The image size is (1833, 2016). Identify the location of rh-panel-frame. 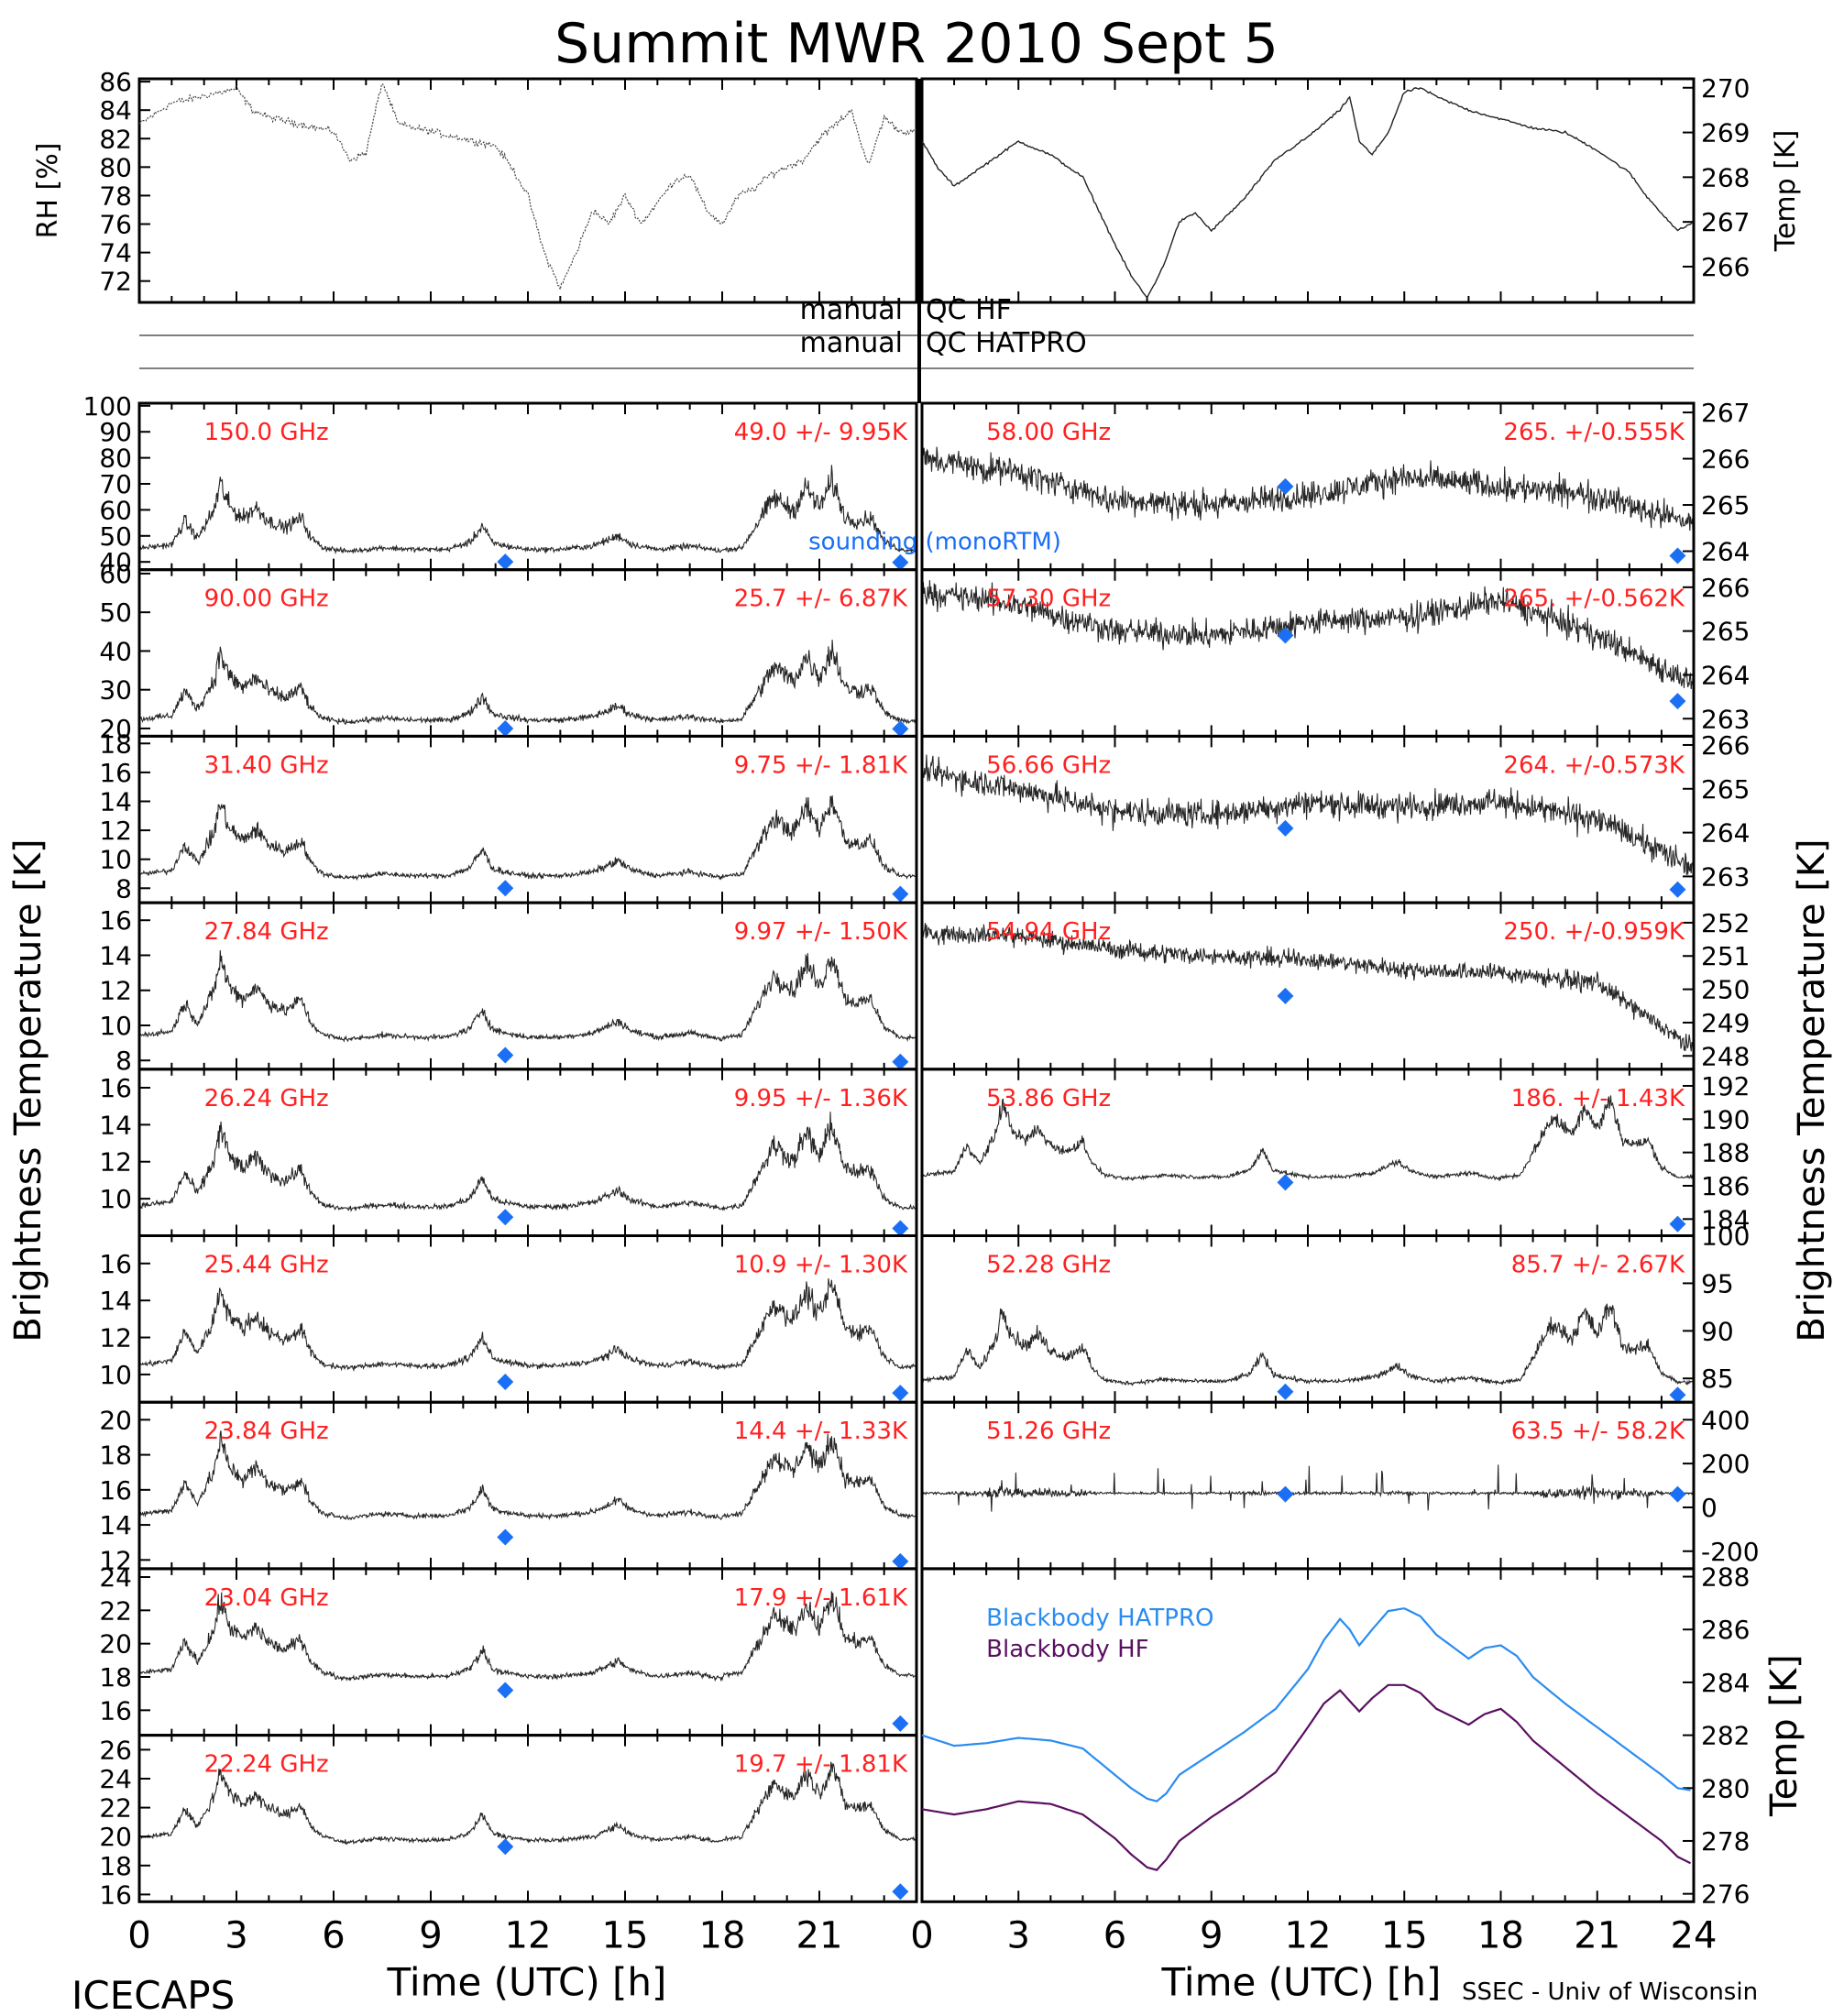
(527, 190).